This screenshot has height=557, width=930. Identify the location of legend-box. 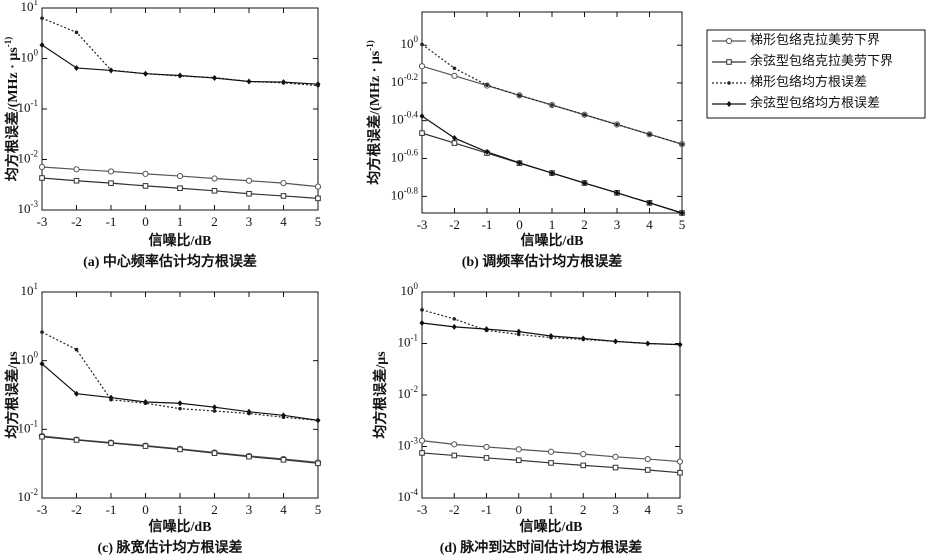
(816, 74).